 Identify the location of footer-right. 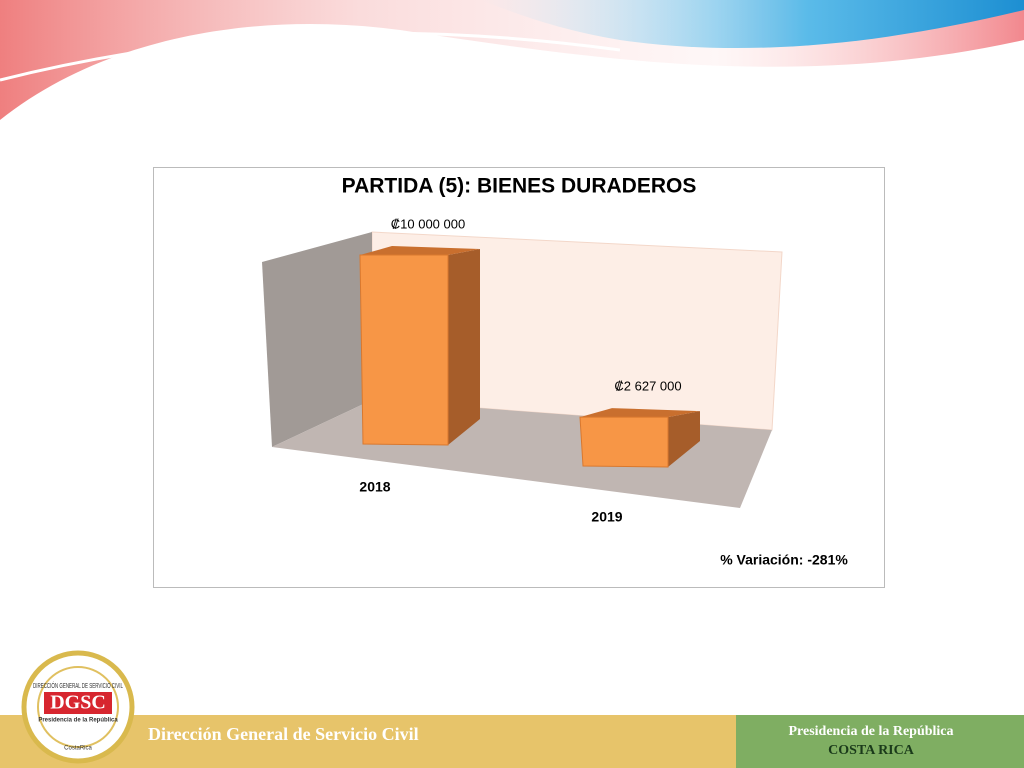
(880, 741).